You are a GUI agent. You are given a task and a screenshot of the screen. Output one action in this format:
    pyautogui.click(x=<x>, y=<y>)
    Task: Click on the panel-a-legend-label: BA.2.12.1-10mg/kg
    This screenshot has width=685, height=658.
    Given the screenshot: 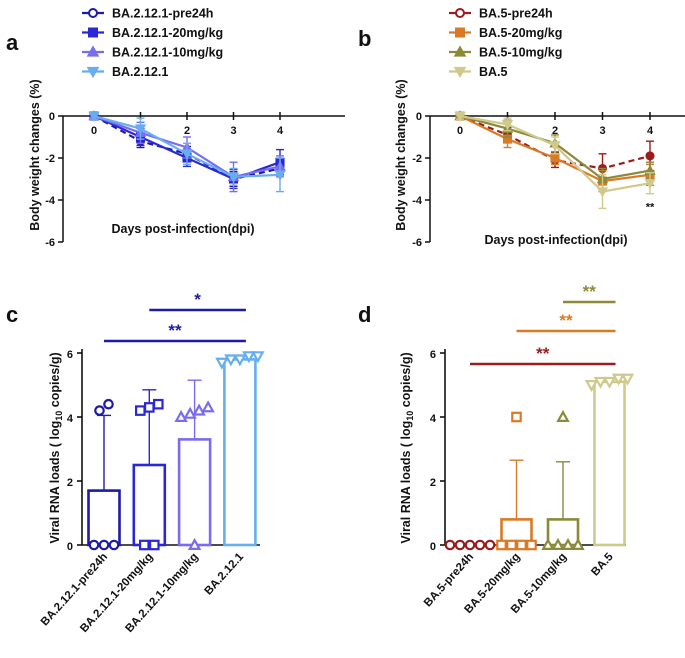 What is the action you would take?
    pyautogui.click(x=167, y=53)
    